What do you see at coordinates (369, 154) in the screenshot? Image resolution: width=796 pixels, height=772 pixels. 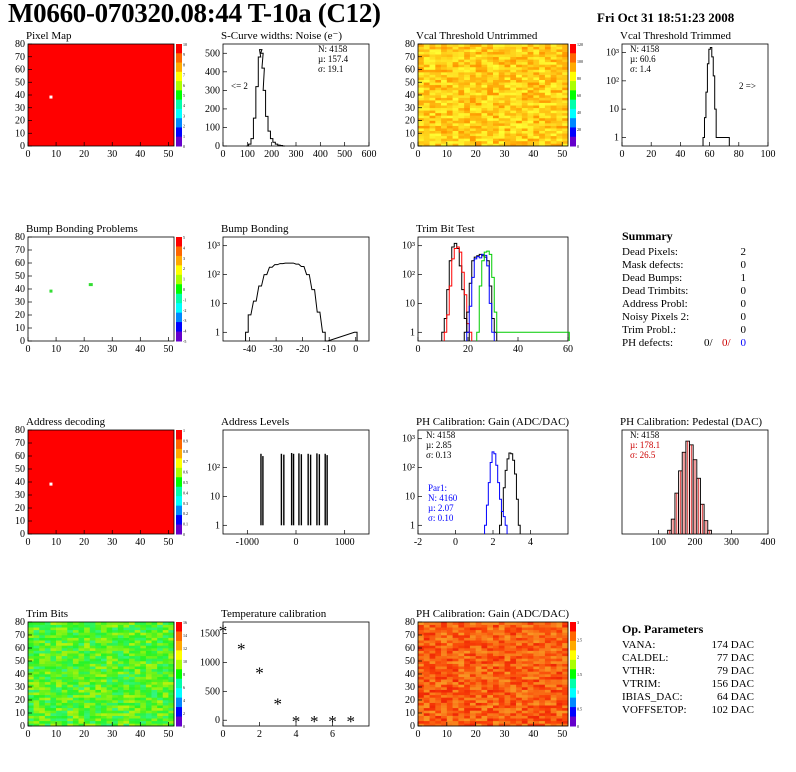 I see `x-tick-label: 600` at bounding box center [369, 154].